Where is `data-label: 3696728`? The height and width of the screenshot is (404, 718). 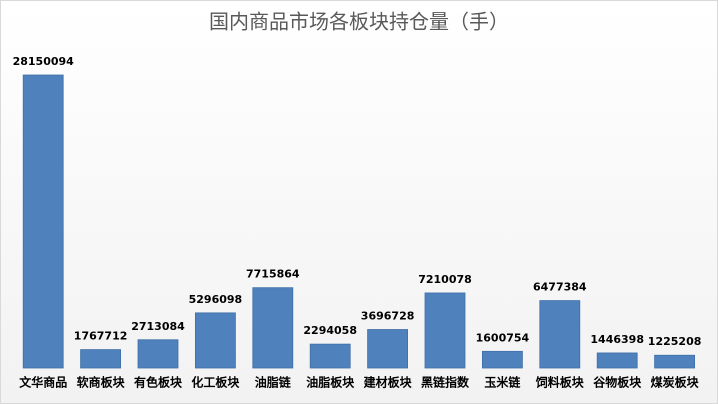 data-label: 3696728 is located at coordinates (388, 316).